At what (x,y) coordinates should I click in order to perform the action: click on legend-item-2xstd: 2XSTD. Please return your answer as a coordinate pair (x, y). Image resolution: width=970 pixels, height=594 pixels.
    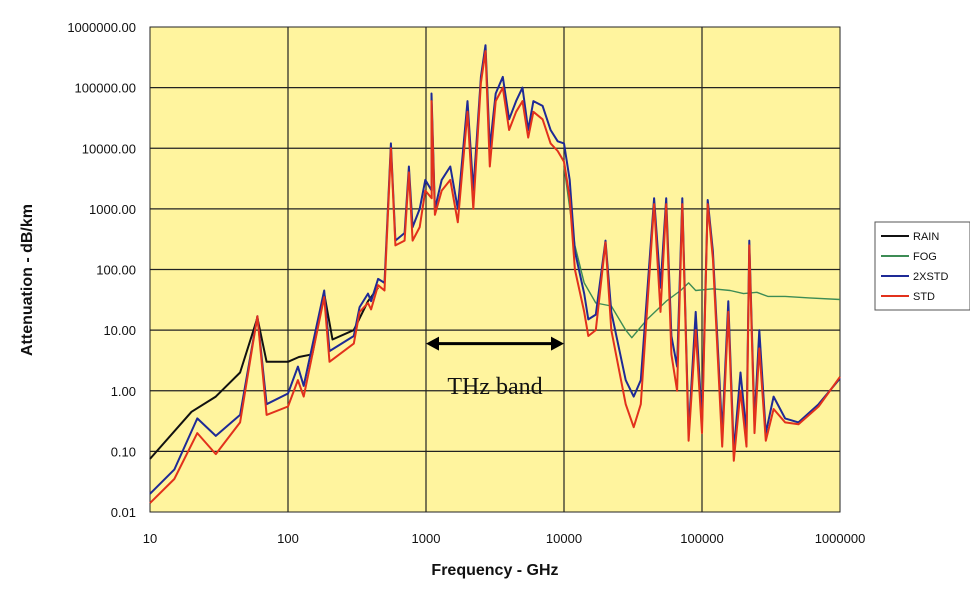
    Looking at the image, I should click on (915, 277).